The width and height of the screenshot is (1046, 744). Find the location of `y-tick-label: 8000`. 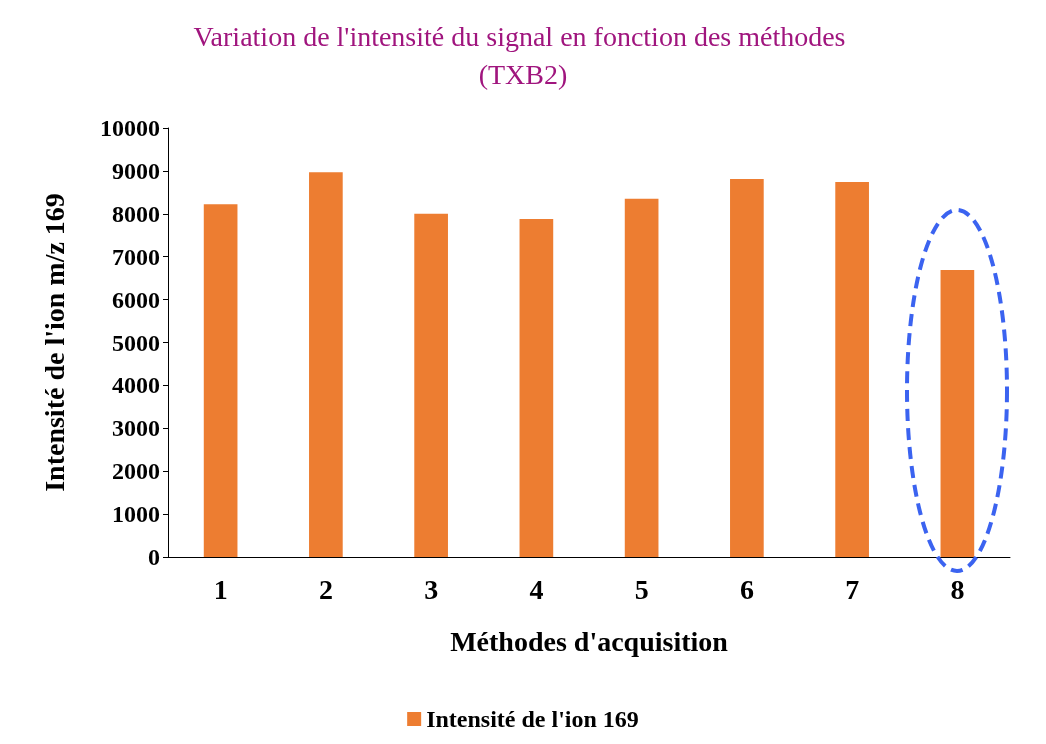

y-tick-label: 8000 is located at coordinates (136, 213).